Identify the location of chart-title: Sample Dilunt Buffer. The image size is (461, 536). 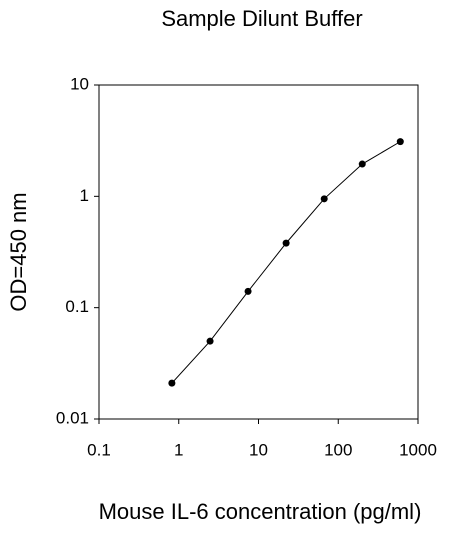
(261, 18).